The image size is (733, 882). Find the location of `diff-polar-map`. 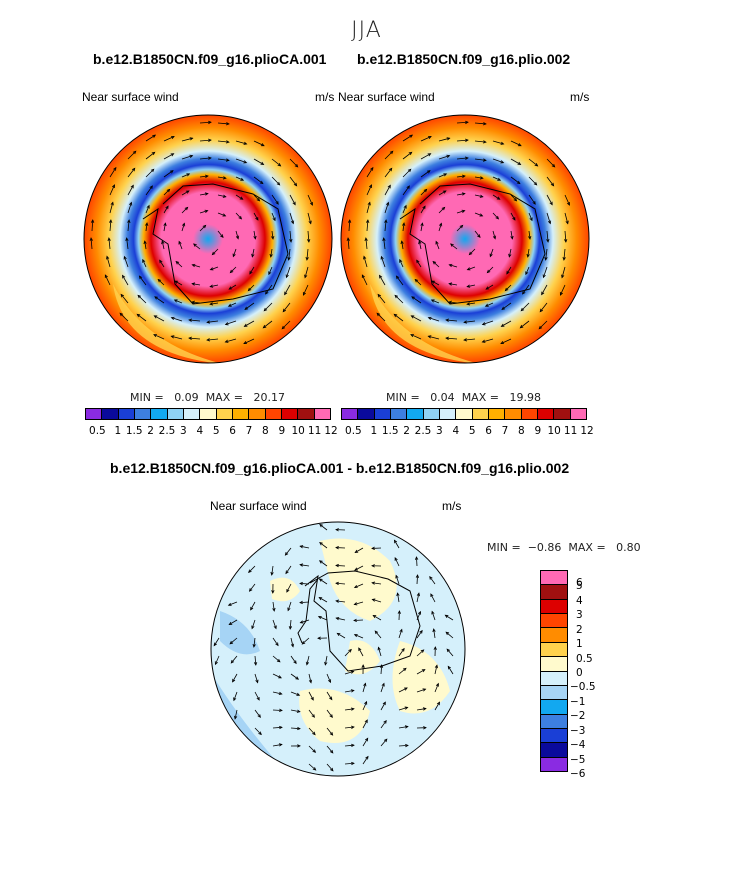

diff-polar-map is located at coordinates (338, 649).